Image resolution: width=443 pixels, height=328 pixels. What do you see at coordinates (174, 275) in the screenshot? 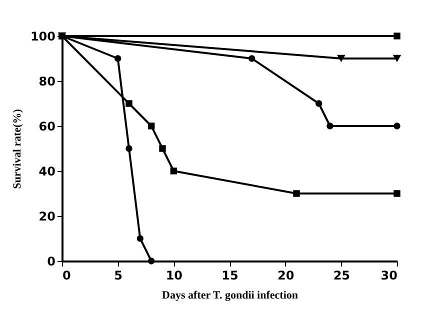
I see `x-tick-label: 10` at bounding box center [174, 275].